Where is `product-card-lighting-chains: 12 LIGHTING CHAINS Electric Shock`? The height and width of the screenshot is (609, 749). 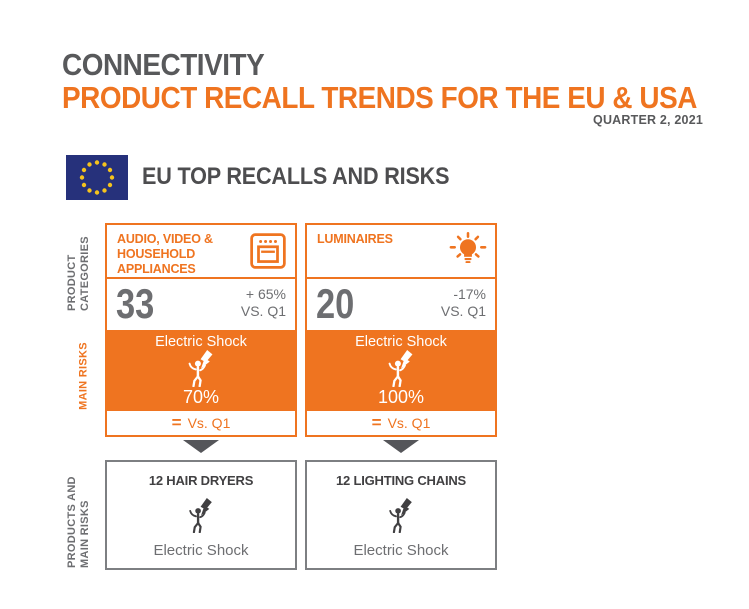
product-card-lighting-chains: 12 LIGHTING CHAINS Electric Shock is located at coordinates (401, 515).